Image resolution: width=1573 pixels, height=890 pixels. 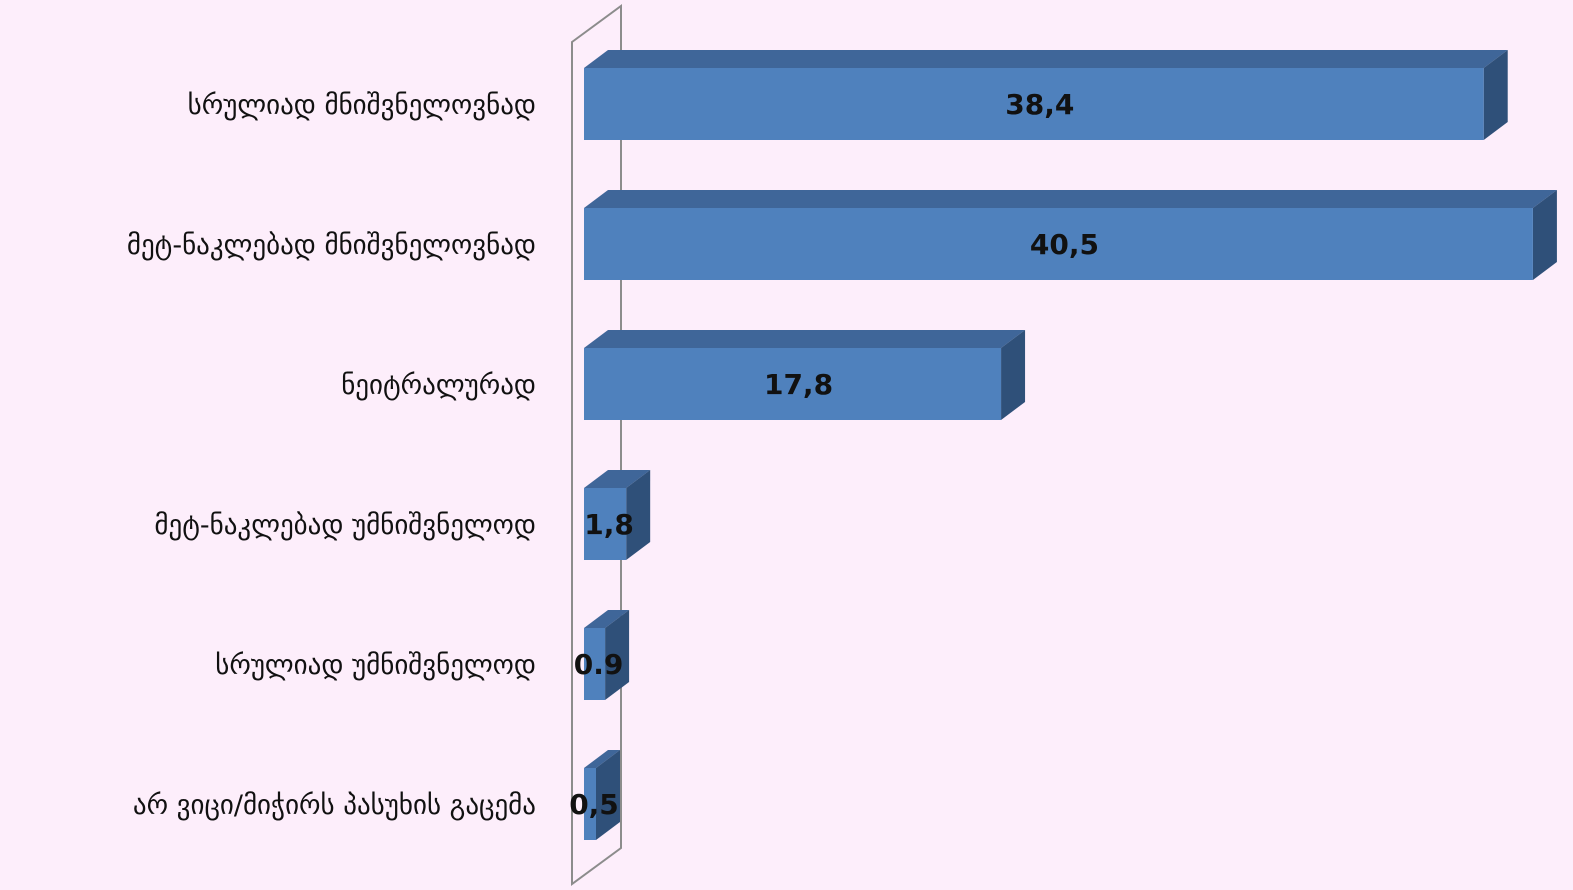 What do you see at coordinates (438, 385) in the screenshot?
I see `category-label-2: ნეიტრალურად` at bounding box center [438, 385].